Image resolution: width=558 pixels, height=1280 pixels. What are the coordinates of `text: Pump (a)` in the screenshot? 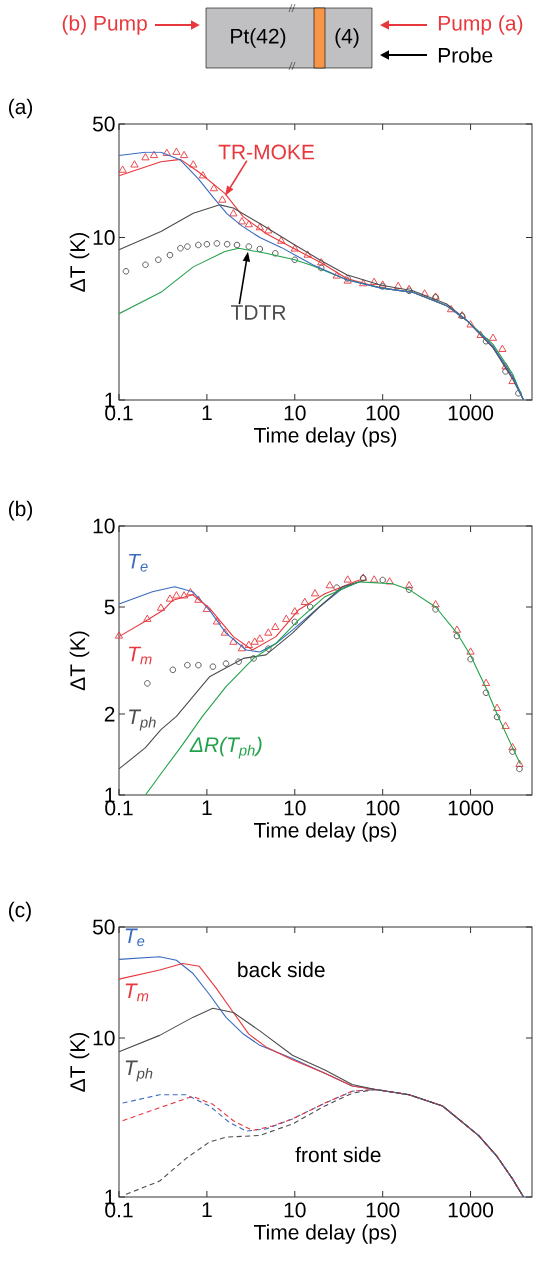 It's located at (480, 25).